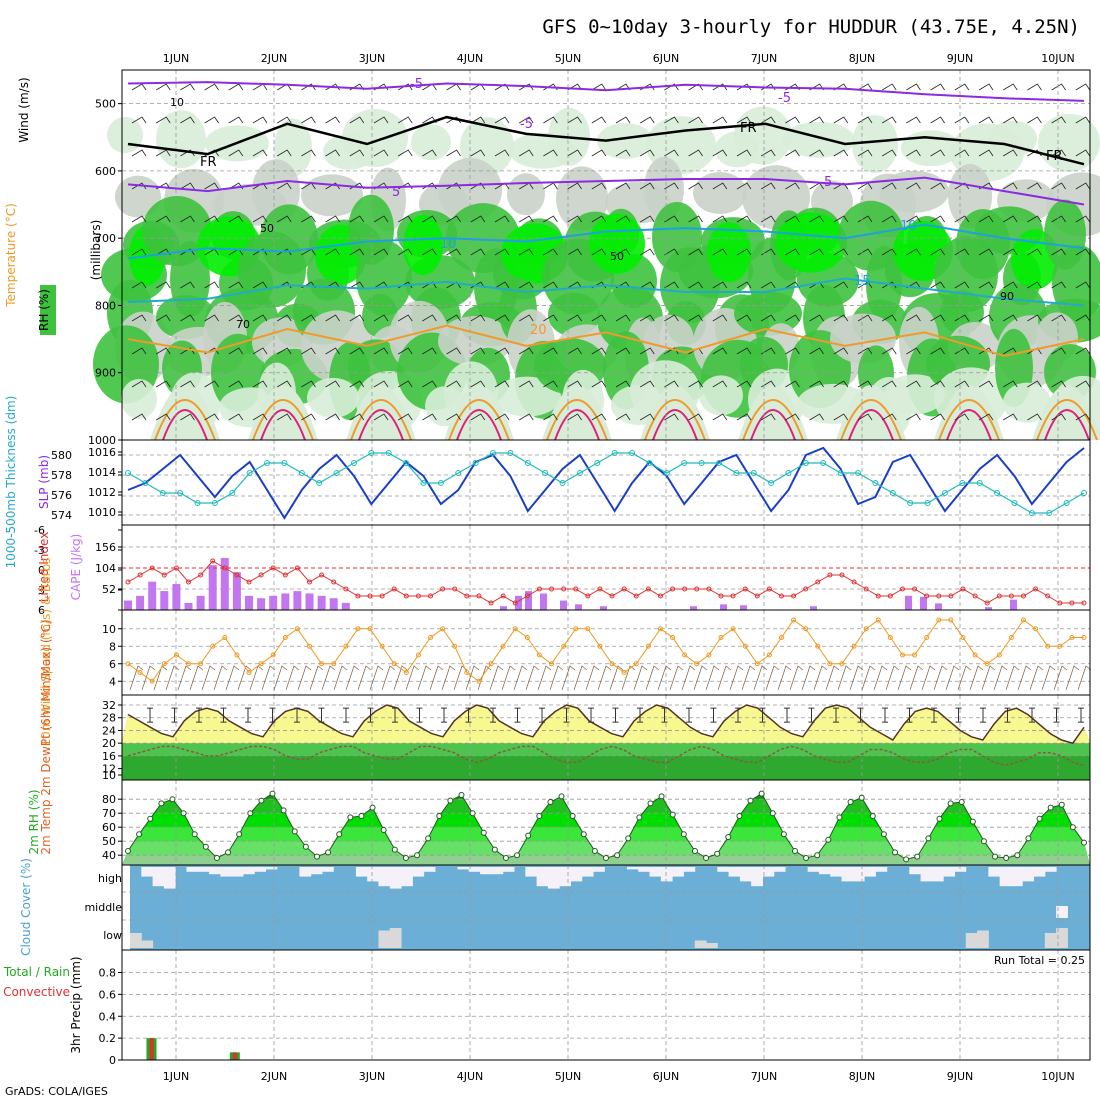 This screenshot has height=1100, width=1100. What do you see at coordinates (105, 547) in the screenshot?
I see `y-tick-label: 156` at bounding box center [105, 547].